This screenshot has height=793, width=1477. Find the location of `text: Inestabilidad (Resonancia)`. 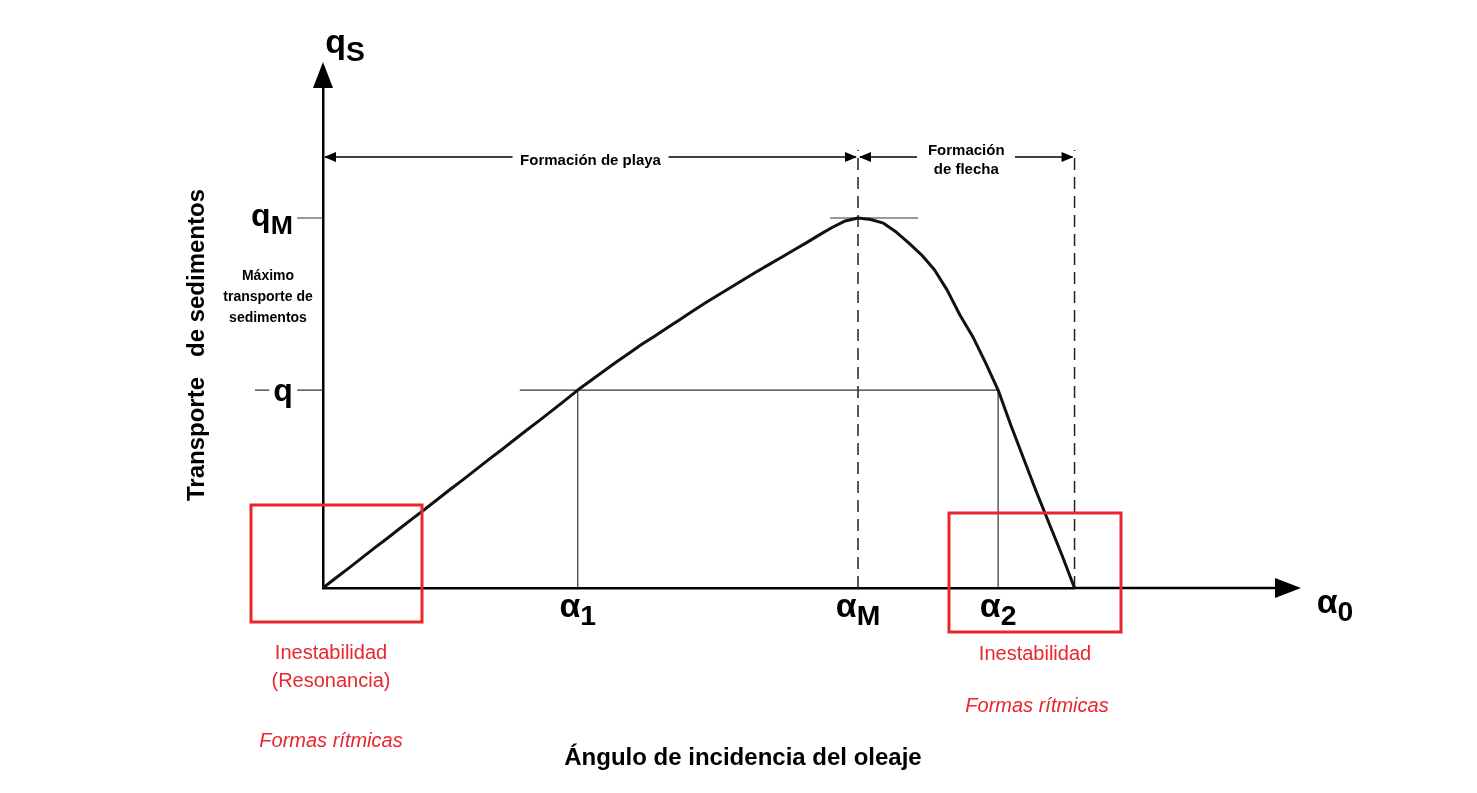

text: Inestabilidad (Resonancia) is located at coordinates (331, 666).